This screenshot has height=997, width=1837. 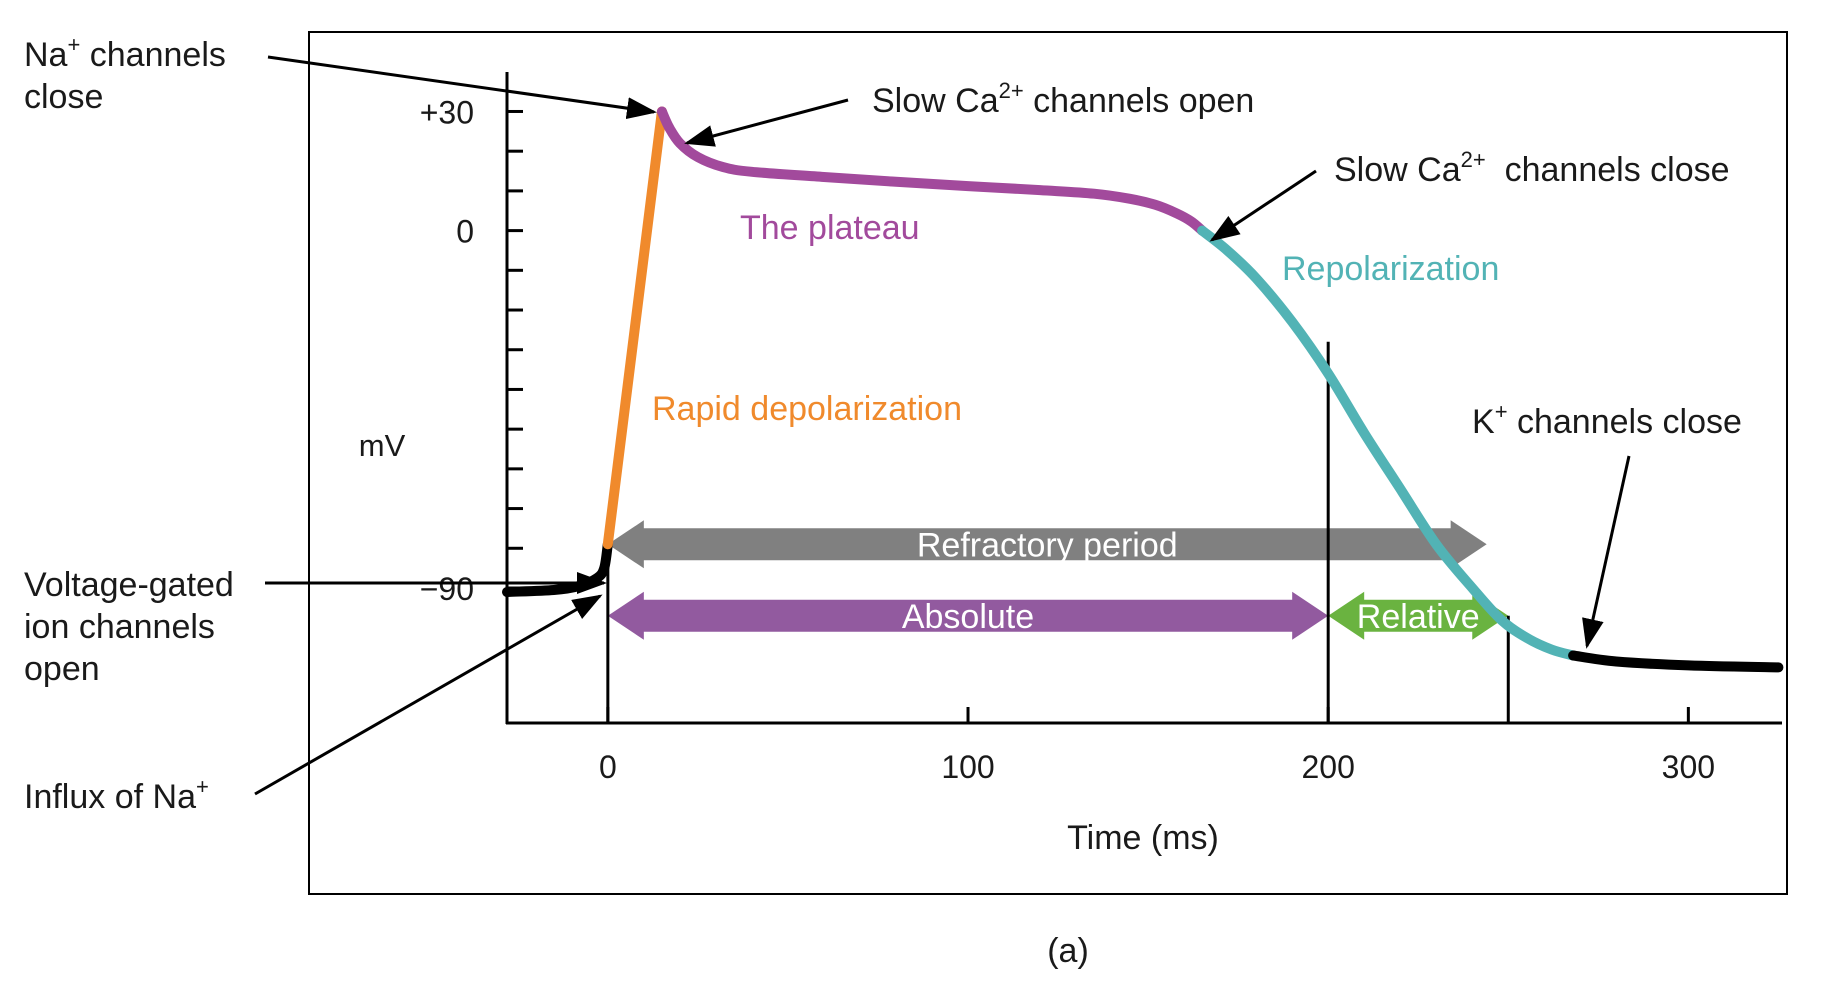 I want to click on annotation-ca-open: Slow Ca2+ channels open, so click(x=1063, y=99).